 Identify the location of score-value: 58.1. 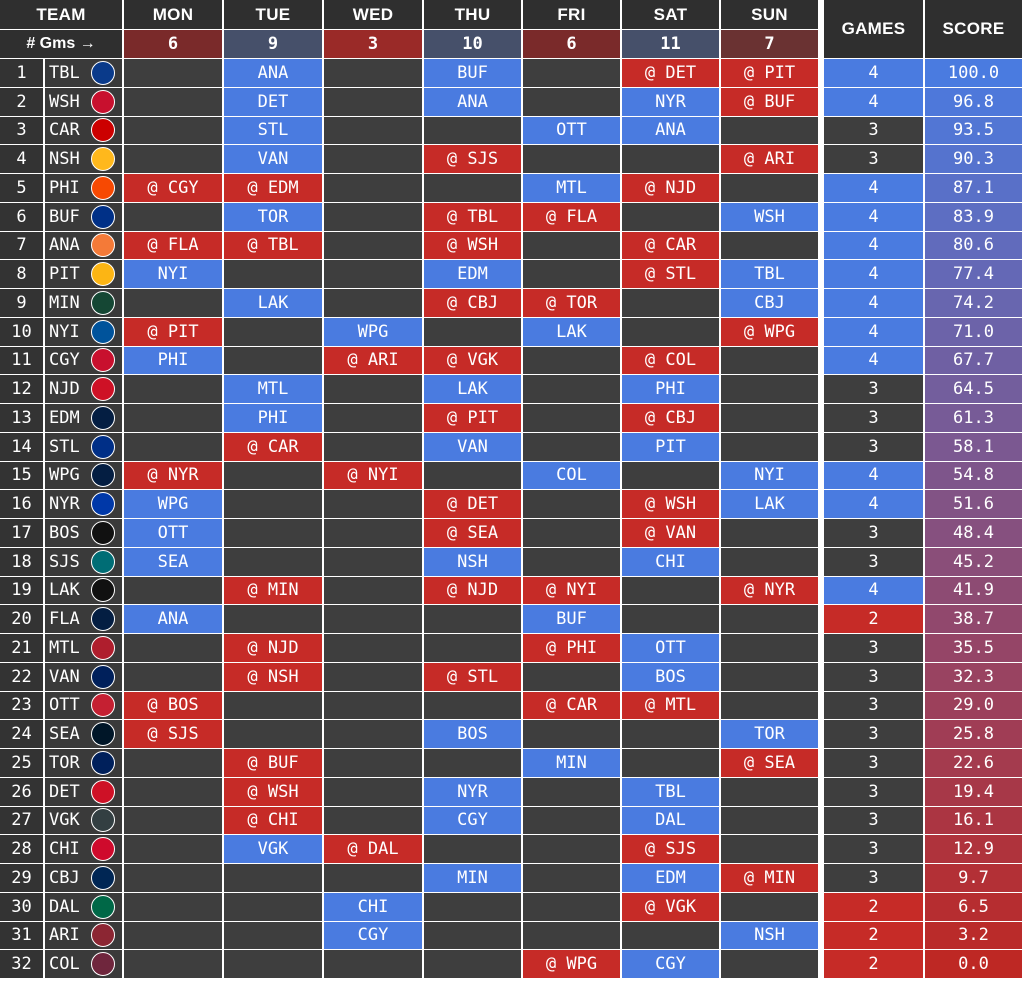
(974, 447).